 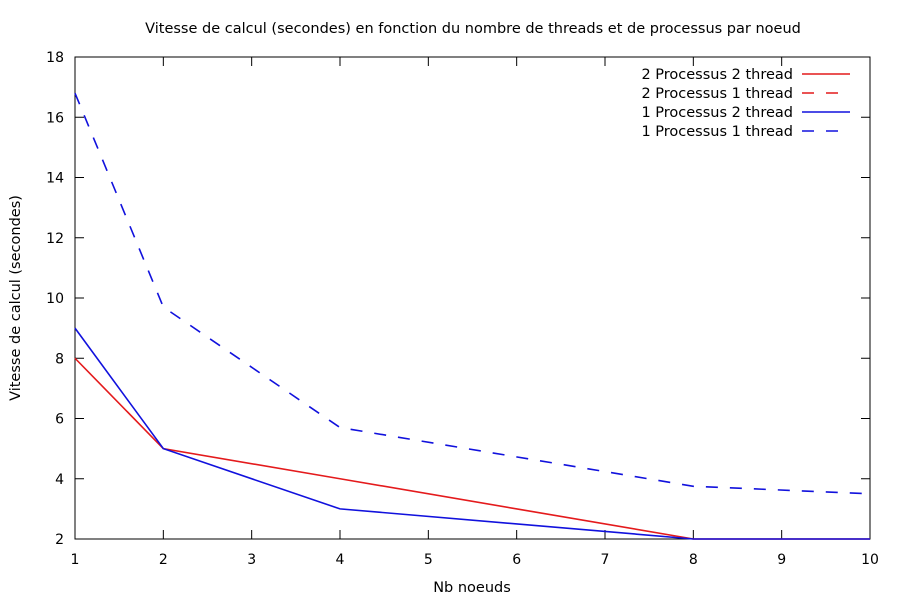 What do you see at coordinates (16, 298) in the screenshot?
I see `y-axis-title: Vitesse de calcul (secondes)` at bounding box center [16, 298].